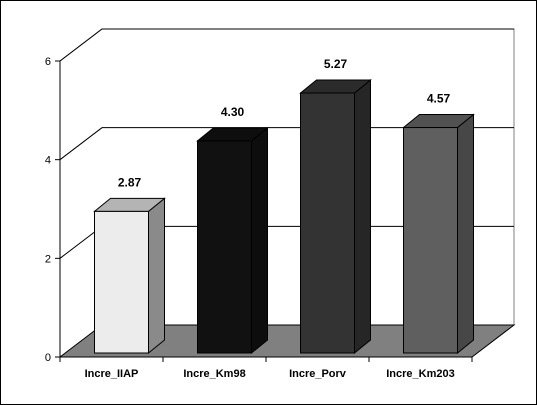 This screenshot has height=405, width=537. Describe the element at coordinates (48, 161) in the screenshot. I see `y-tick-label: 4` at that location.